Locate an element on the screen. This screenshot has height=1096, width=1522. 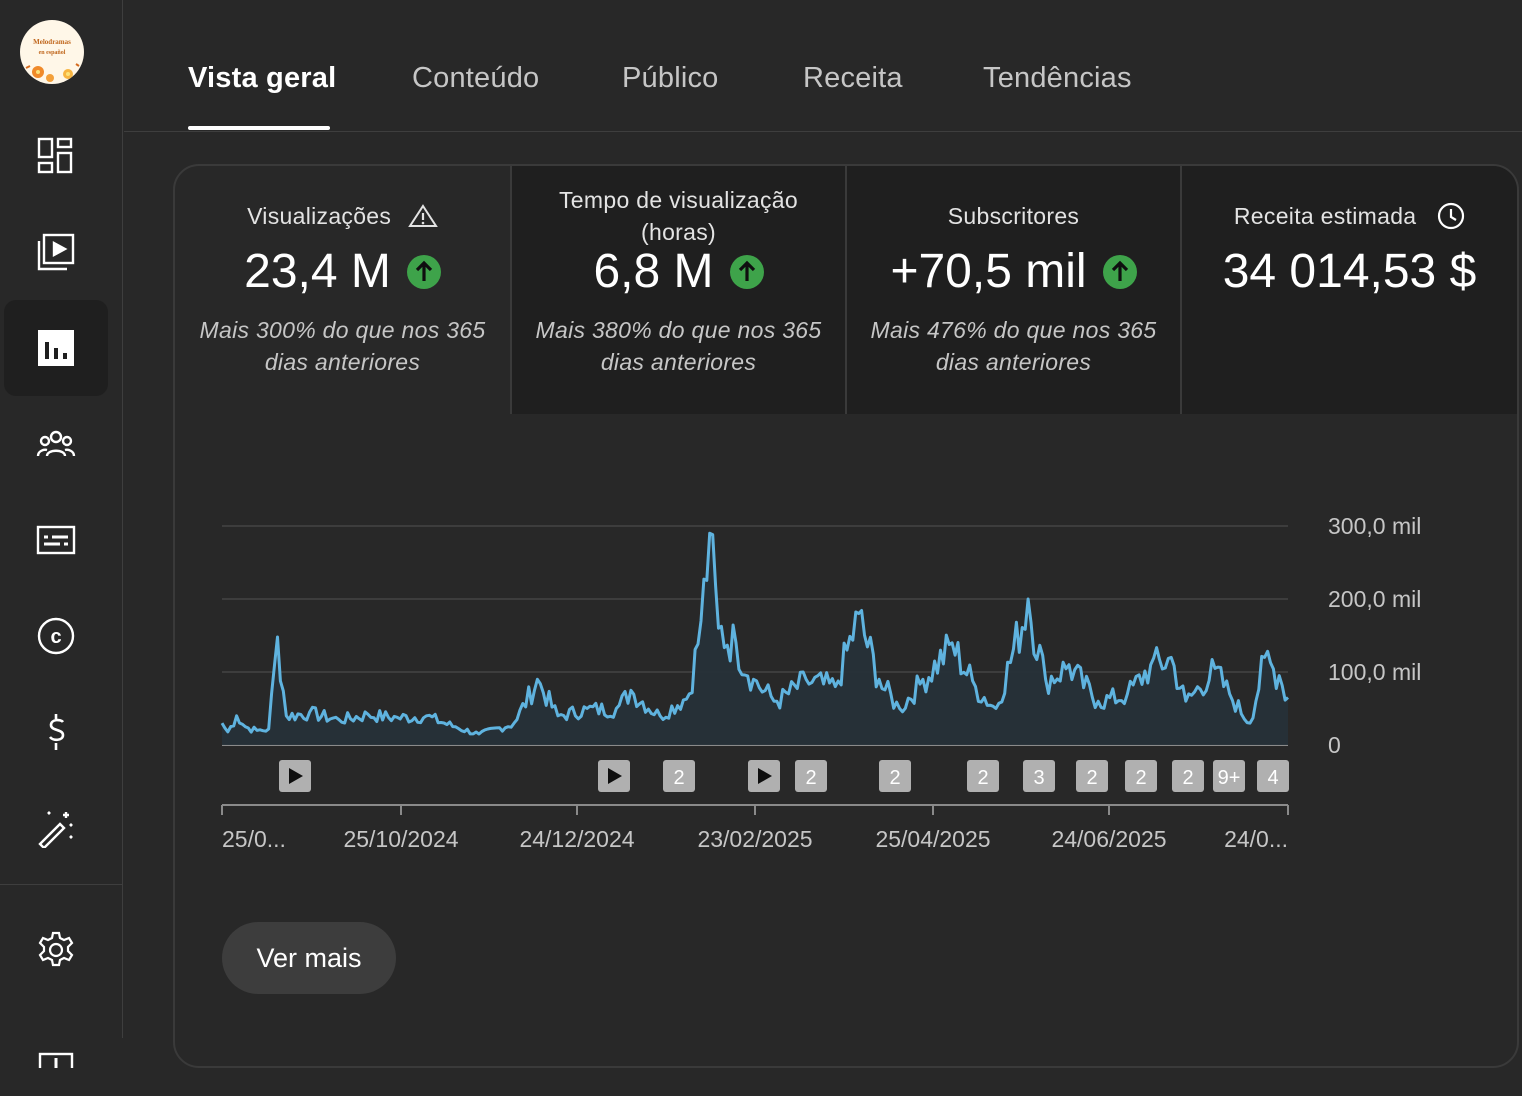
dashboard-icon is located at coordinates (55, 155).